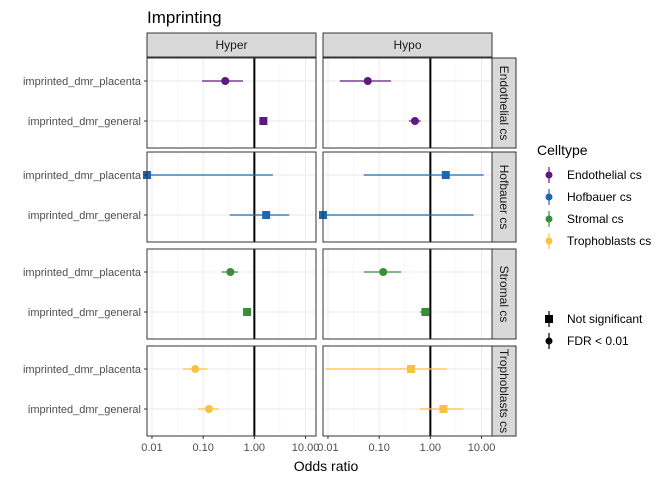 The image size is (672, 480). Describe the element at coordinates (598, 341) in the screenshot. I see `legend-label: FDR < 0.01` at that location.